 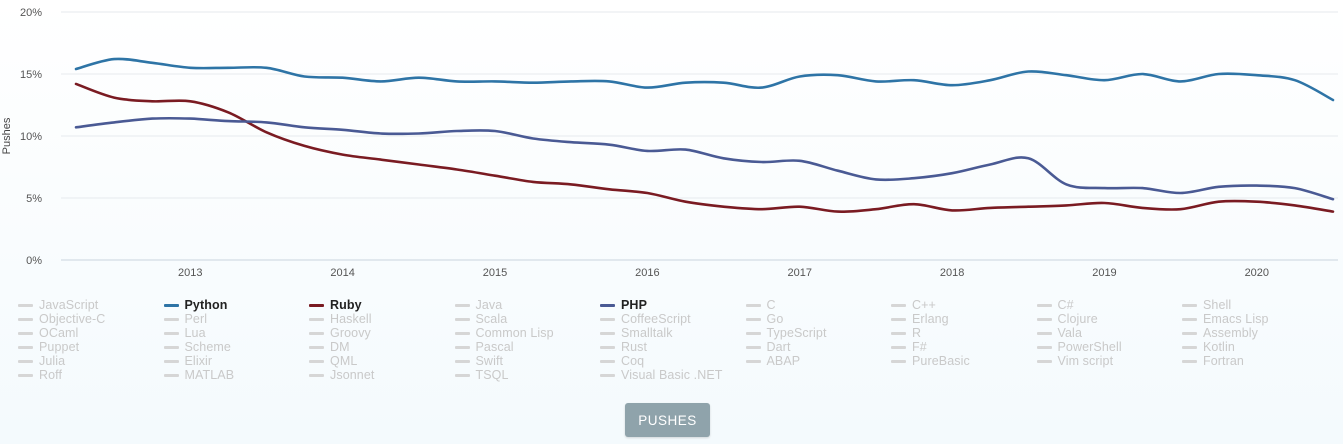 I want to click on legend-item-erlang: Erlang, so click(x=964, y=319).